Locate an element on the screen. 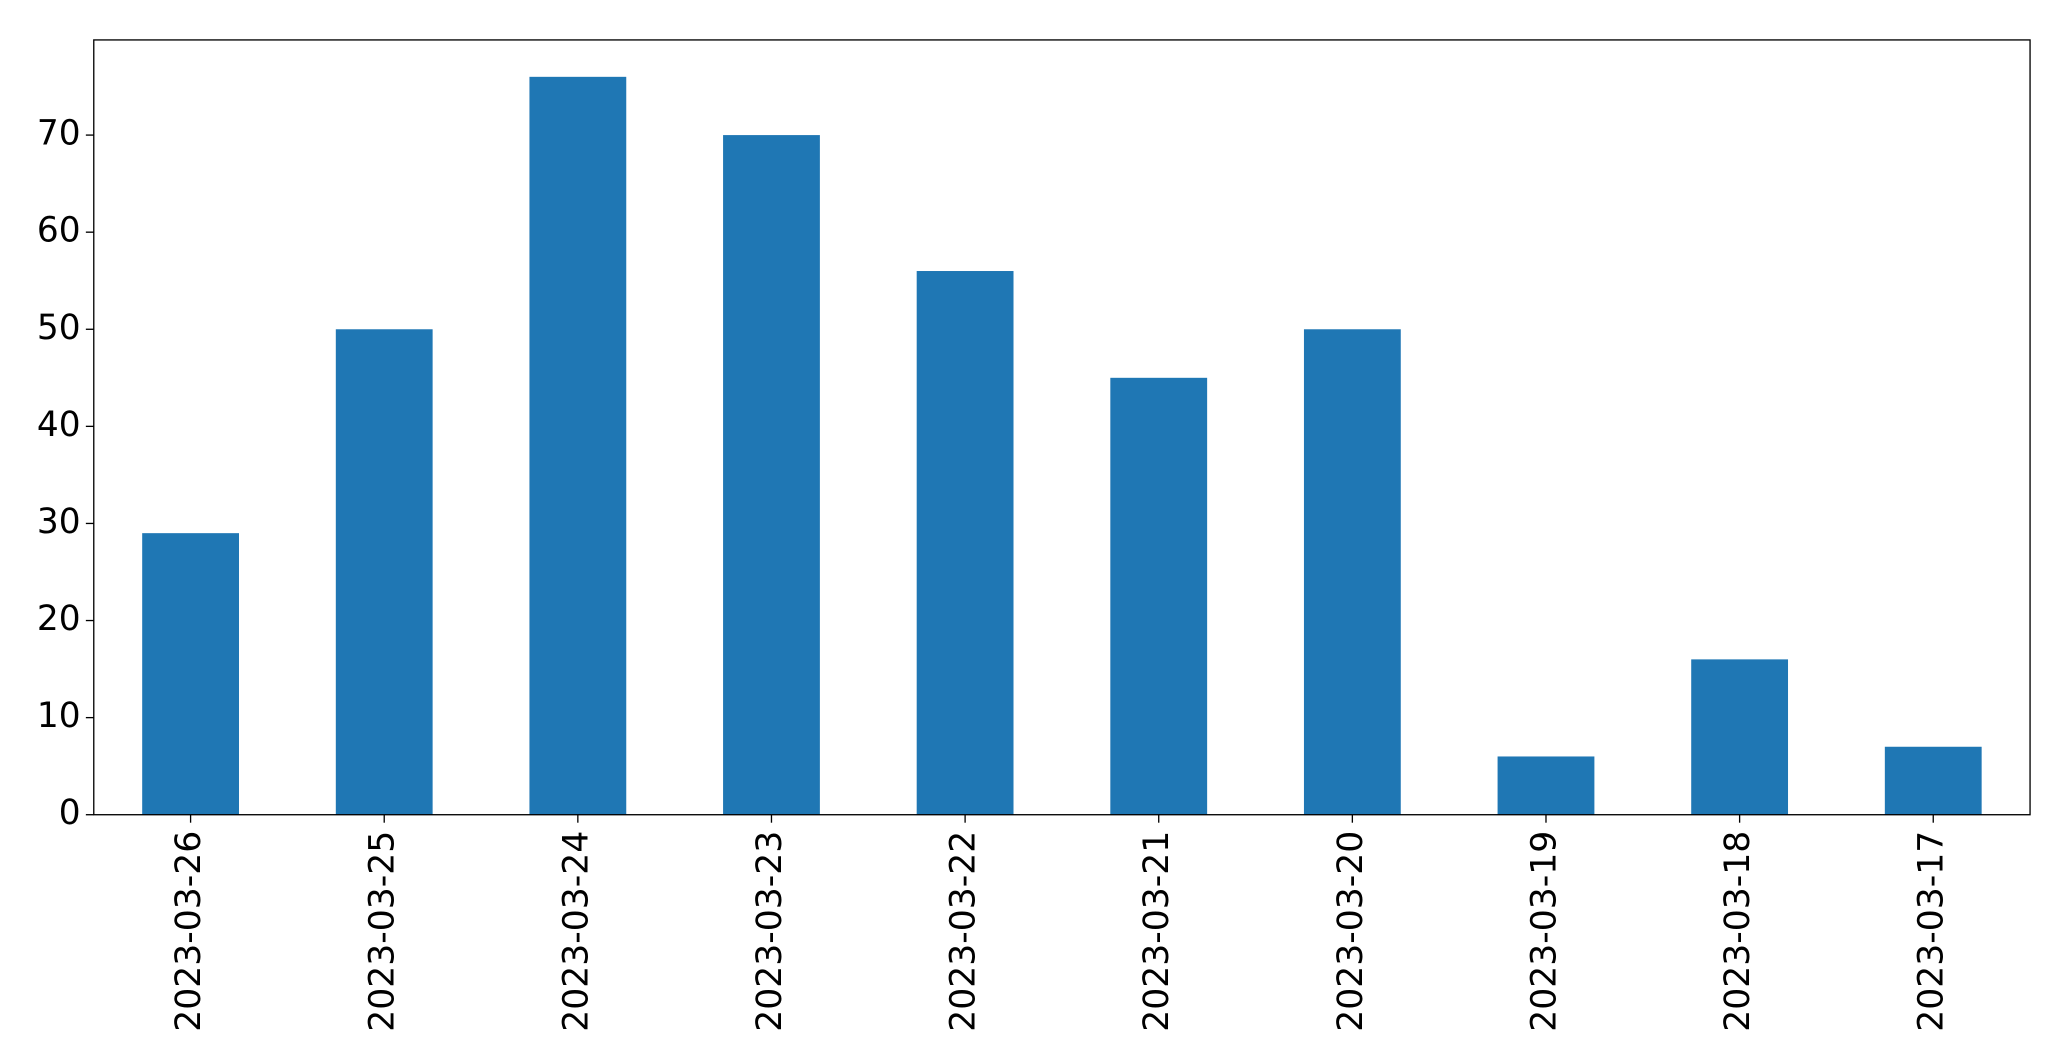 This screenshot has width=2071, height=1061. x-tick-label: 2023-03-19 is located at coordinates (1545, 931).